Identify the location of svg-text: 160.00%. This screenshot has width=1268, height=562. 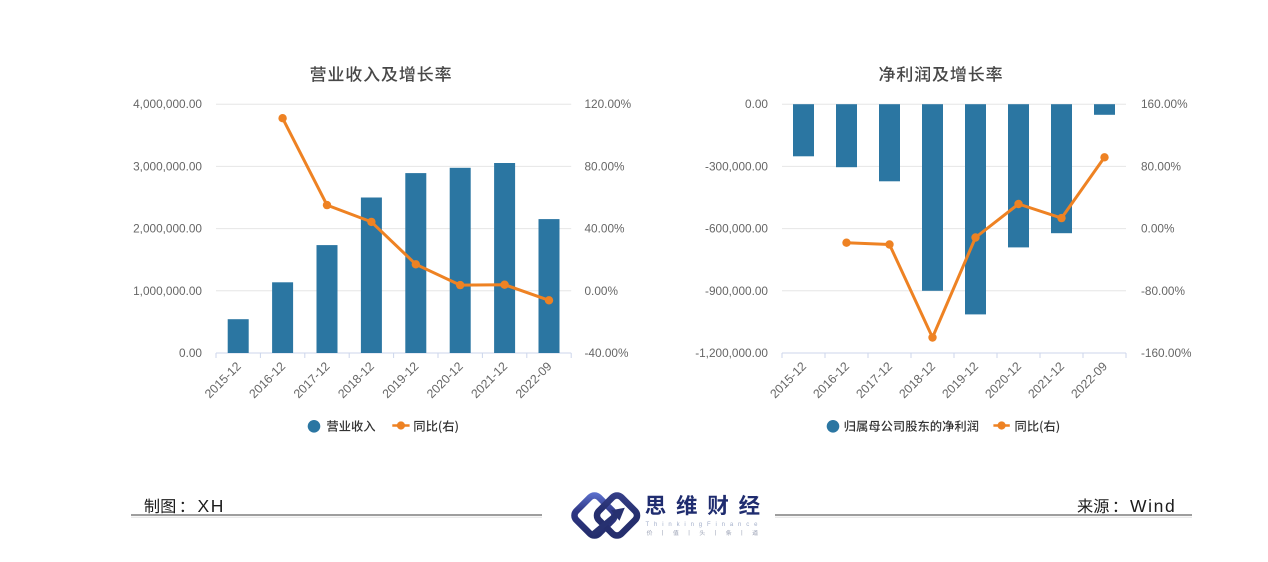
(1164, 104).